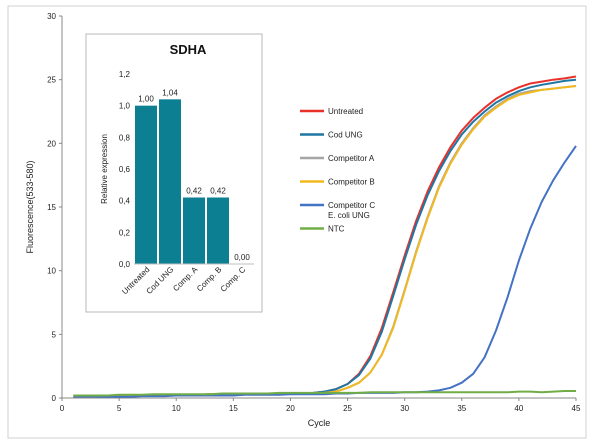 This screenshot has height=444, width=590. I want to click on x-tick-label: 15, so click(233, 408).